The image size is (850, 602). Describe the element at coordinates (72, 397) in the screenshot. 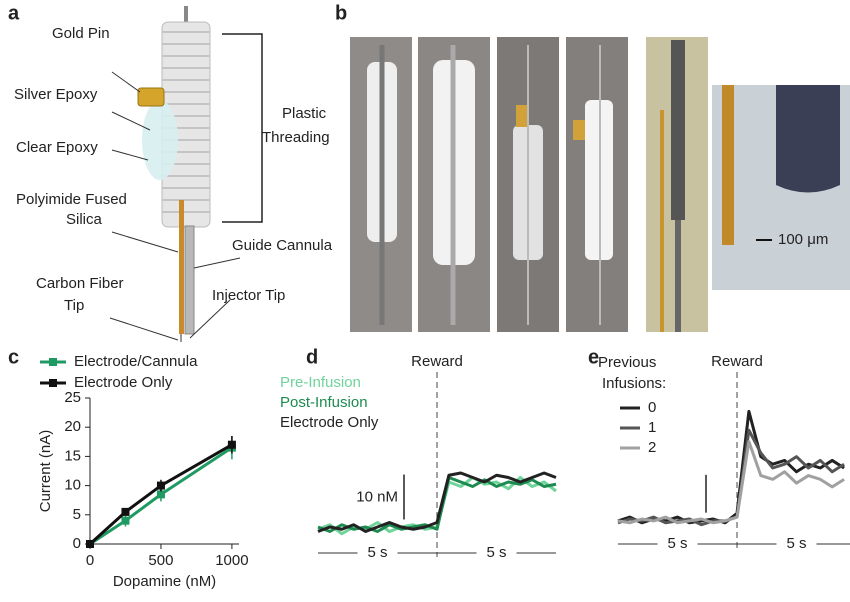

I see `y-tick-label: 25` at that location.